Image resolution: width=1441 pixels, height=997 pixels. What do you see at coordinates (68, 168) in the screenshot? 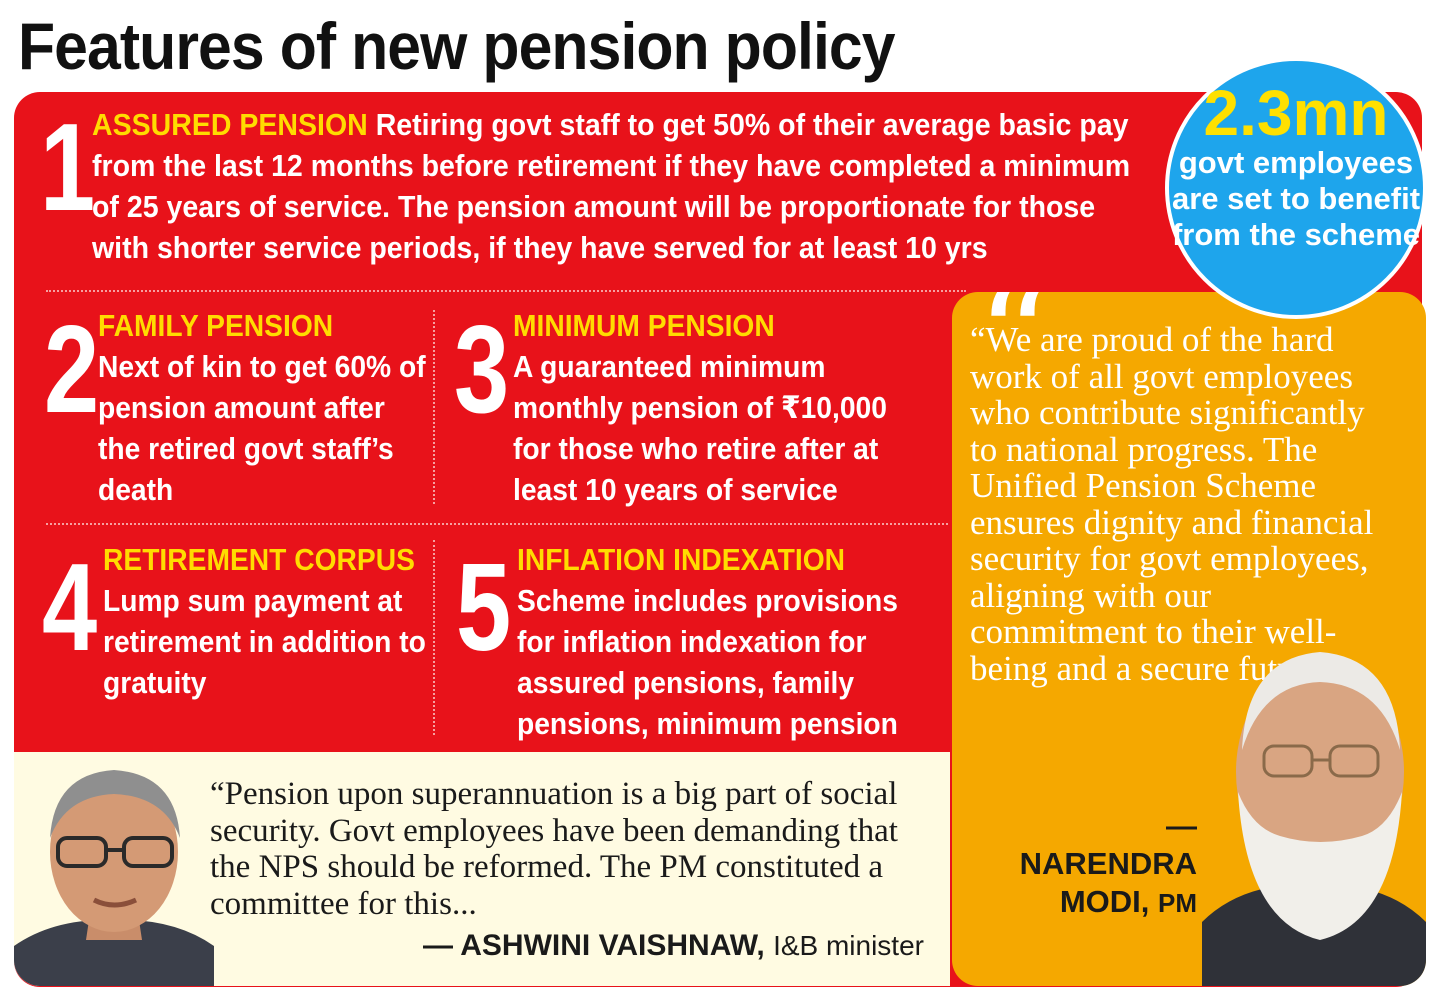
I see `item-number-1: 1` at bounding box center [68, 168].